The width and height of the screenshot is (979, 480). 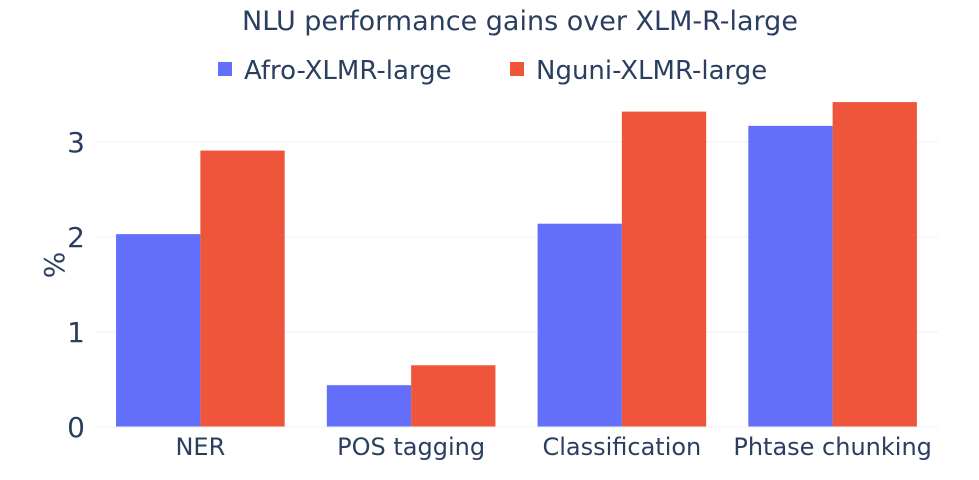 I want to click on y-tick-label: 2, so click(x=76, y=237).